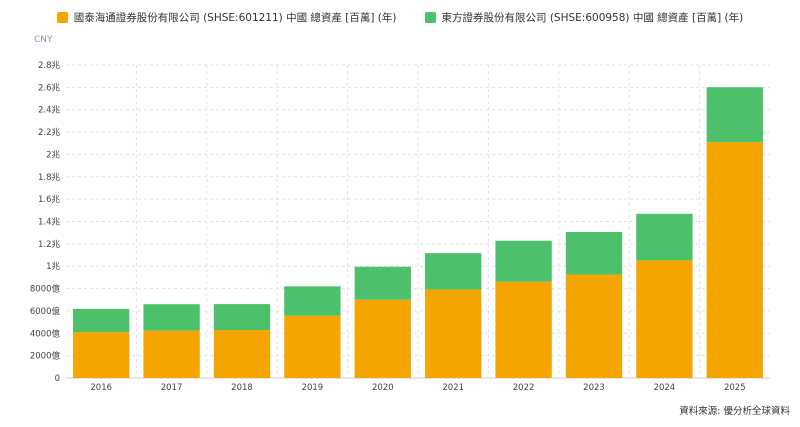 The height and width of the screenshot is (427, 800). What do you see at coordinates (172, 388) in the screenshot?
I see `x-tick-label: 2017` at bounding box center [172, 388].